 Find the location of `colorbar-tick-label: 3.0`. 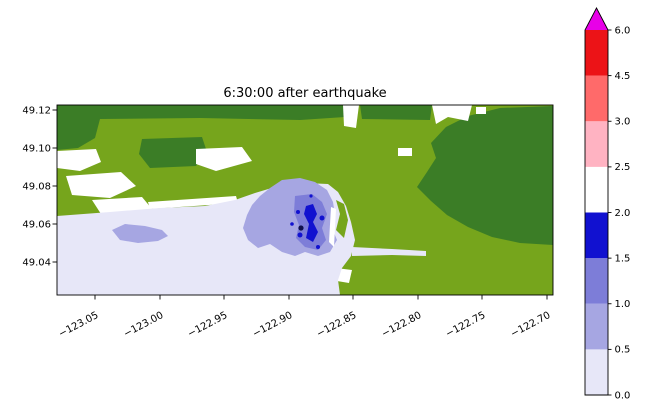

colorbar-tick-label: 3.0 is located at coordinates (623, 122).